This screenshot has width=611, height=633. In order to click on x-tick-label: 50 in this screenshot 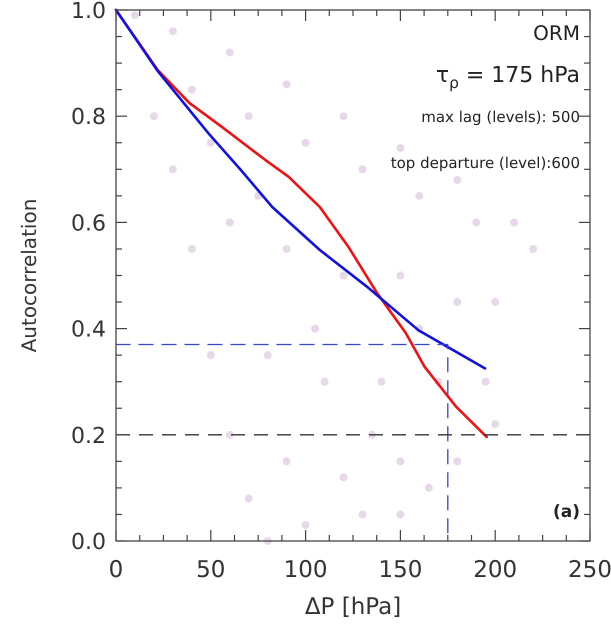, I will do `click(211, 570)`.